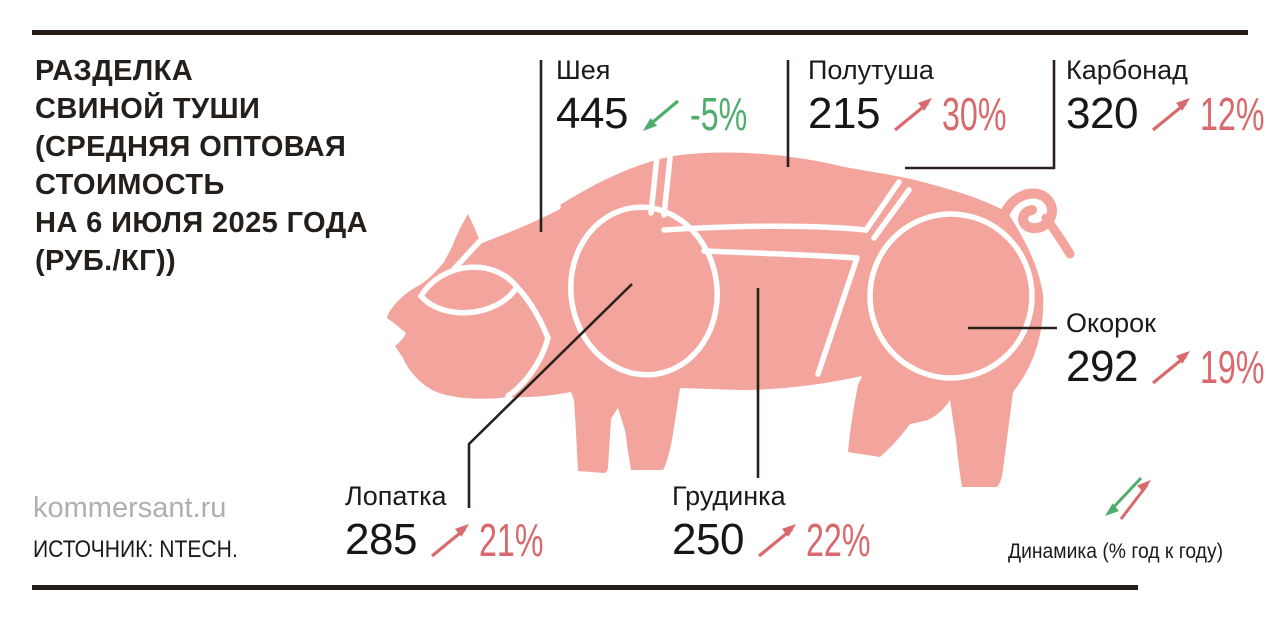 This screenshot has width=1280, height=621. Describe the element at coordinates (130, 185) in the screenshot. I see `title-line: СТОИМОСТЬ` at that location.